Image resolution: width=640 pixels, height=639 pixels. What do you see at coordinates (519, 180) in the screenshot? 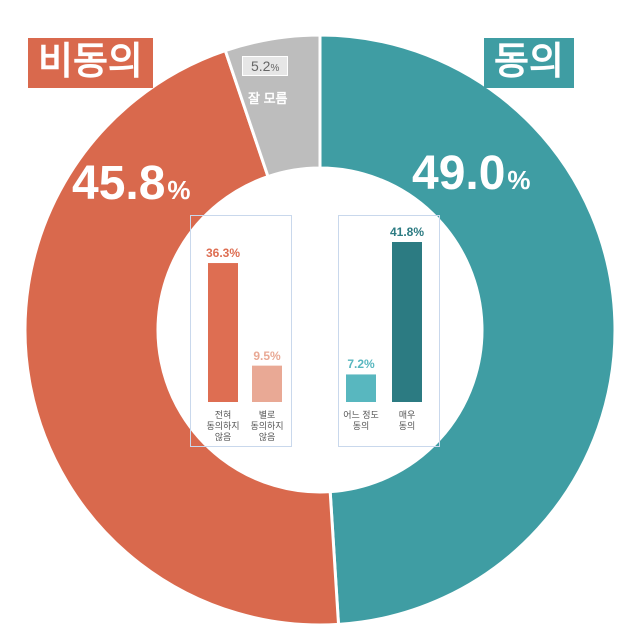
I see `agree-unit: %` at bounding box center [519, 180].